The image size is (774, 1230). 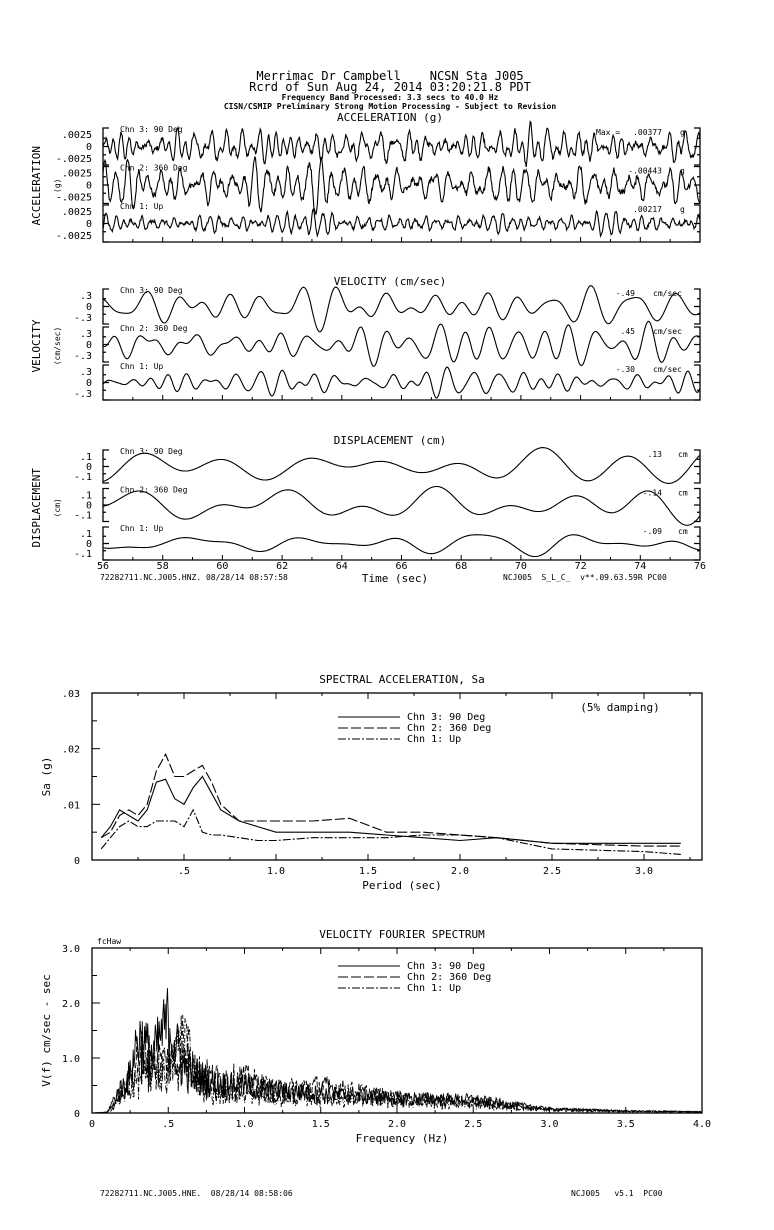 I want to click on channel-label: Chn 3: 90 Deg, so click(x=151, y=129).